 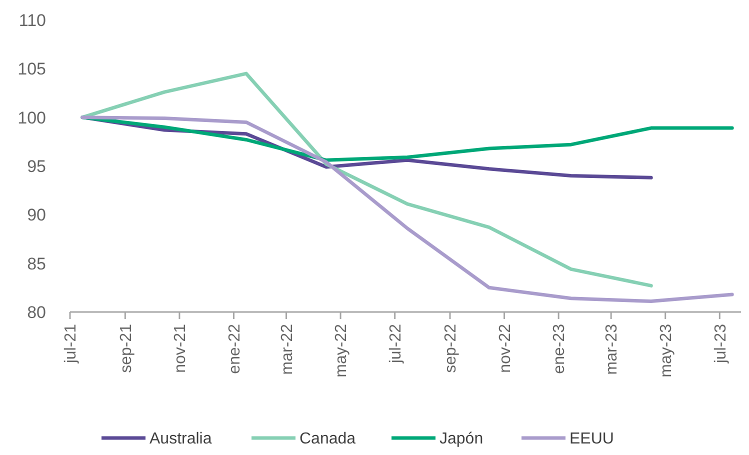 I want to click on x-tick-label: may-23, so click(x=666, y=351).